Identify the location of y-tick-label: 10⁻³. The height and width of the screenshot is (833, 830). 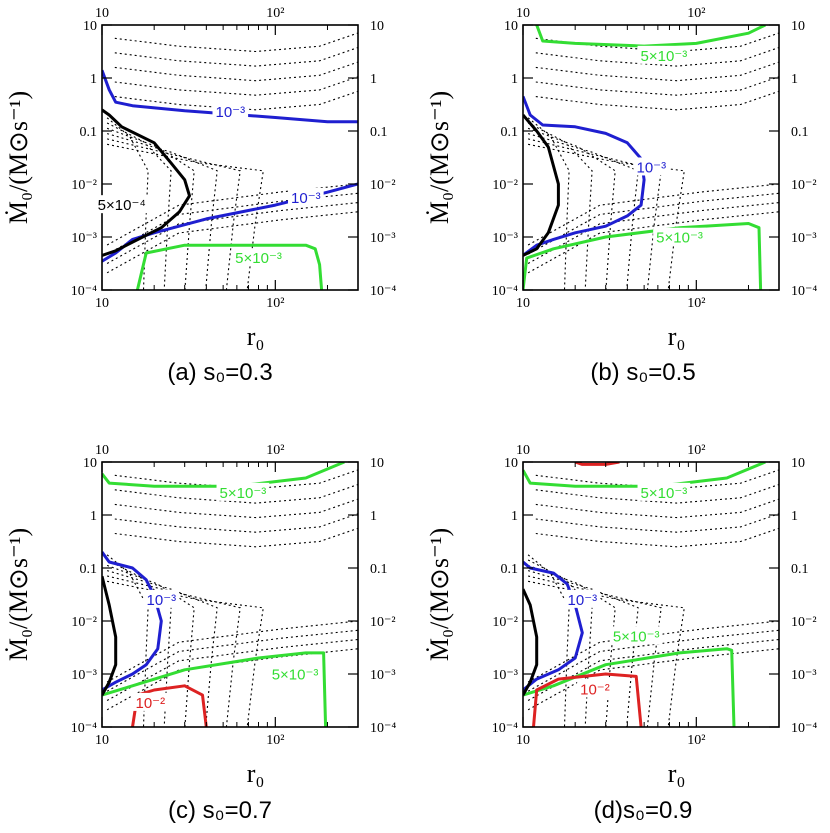
(505, 238).